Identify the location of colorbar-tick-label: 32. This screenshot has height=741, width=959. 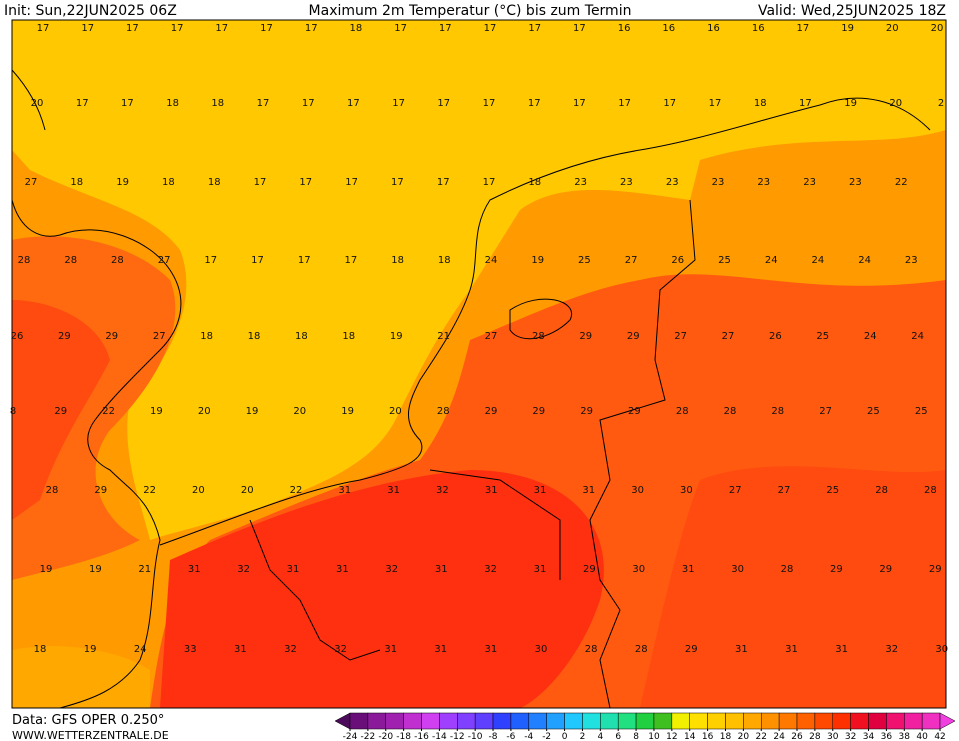
(850, 736).